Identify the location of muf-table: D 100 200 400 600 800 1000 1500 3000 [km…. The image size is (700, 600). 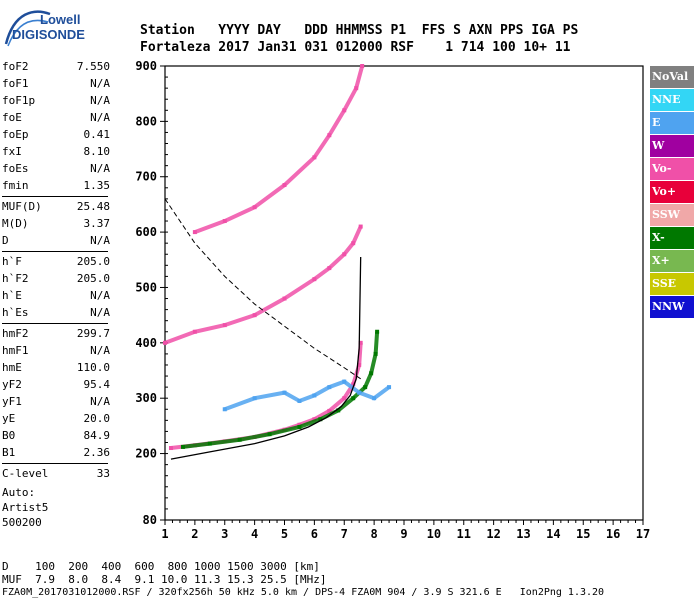
(164, 573).